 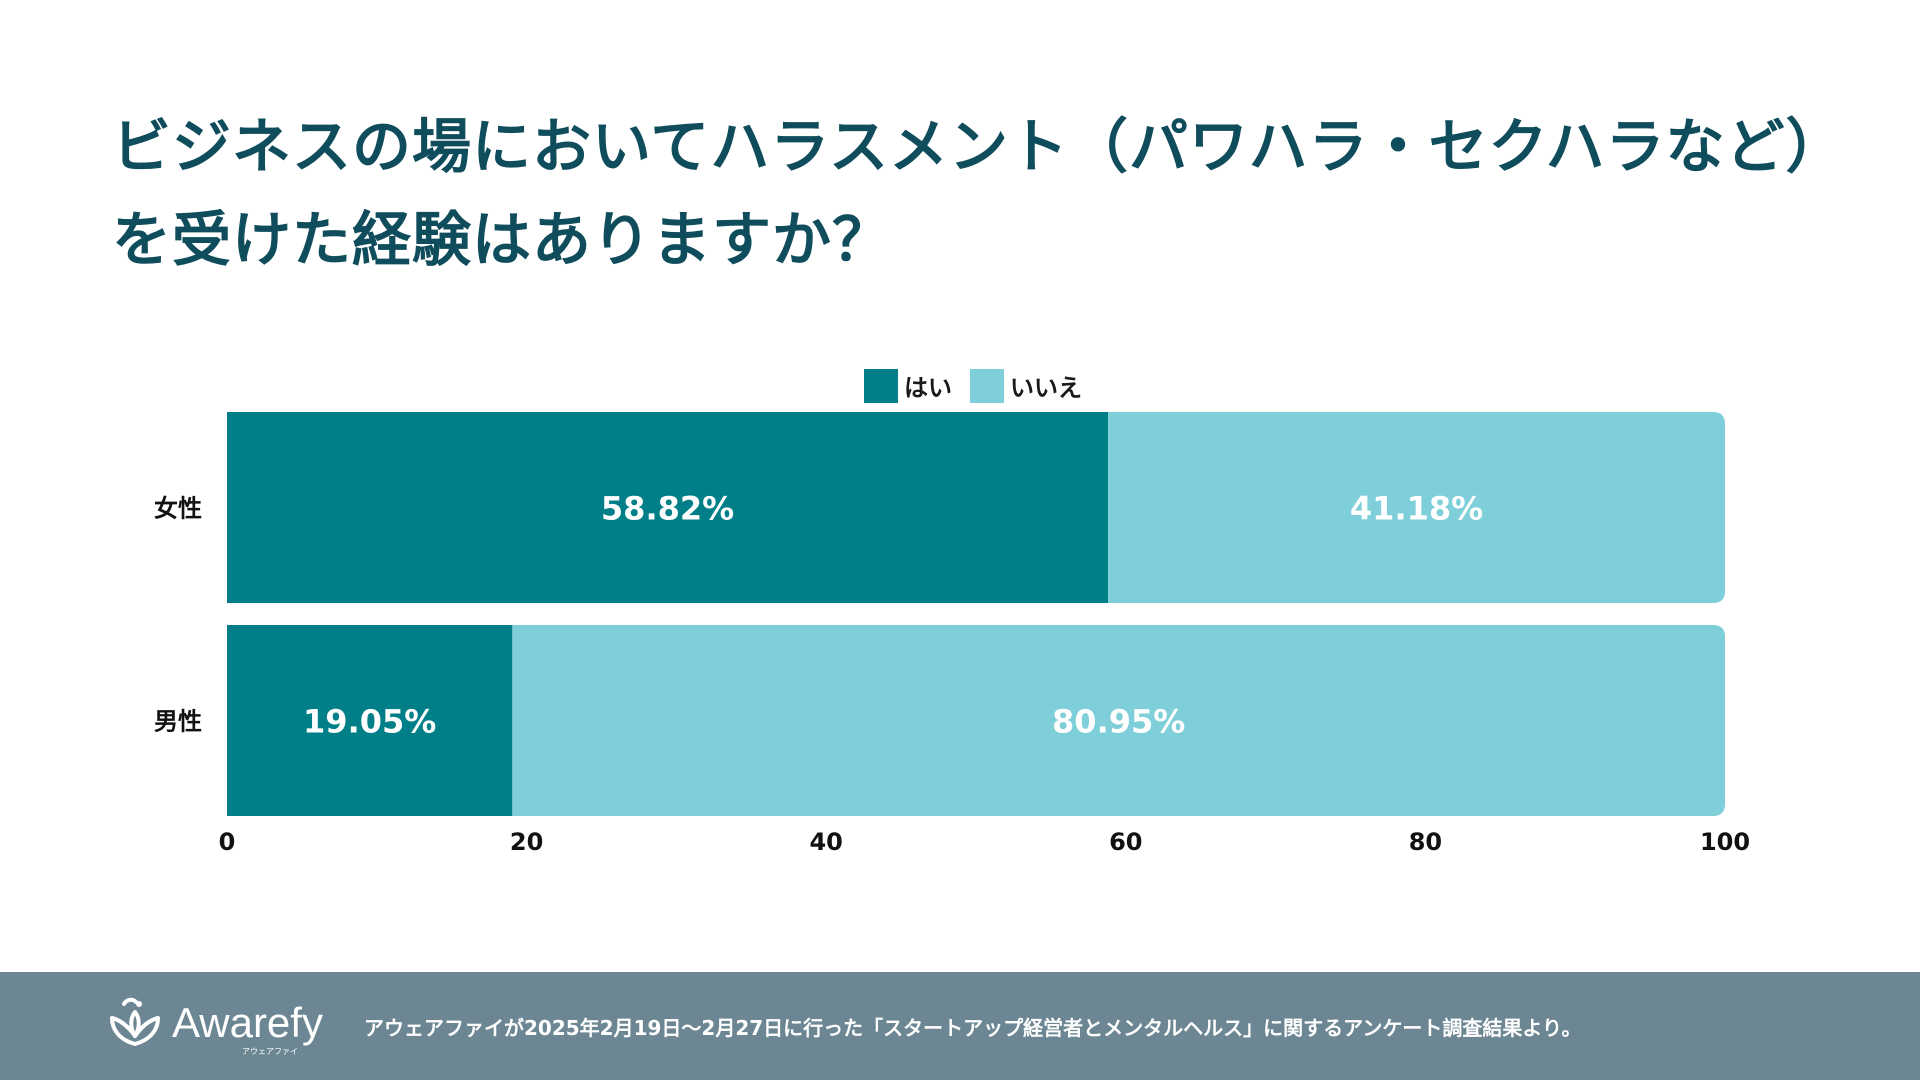 I want to click on x-tick-label-0: 0, so click(x=227, y=842).